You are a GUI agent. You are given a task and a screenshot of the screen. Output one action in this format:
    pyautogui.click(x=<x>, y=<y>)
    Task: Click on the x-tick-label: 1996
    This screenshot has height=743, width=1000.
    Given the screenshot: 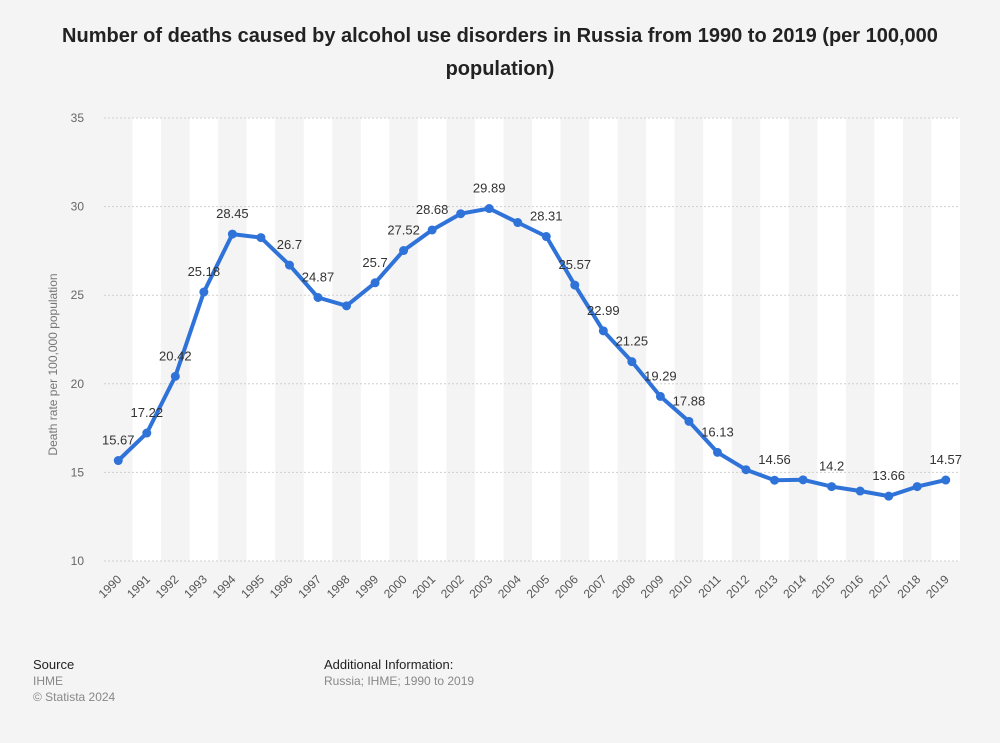 What is the action you would take?
    pyautogui.click(x=281, y=586)
    